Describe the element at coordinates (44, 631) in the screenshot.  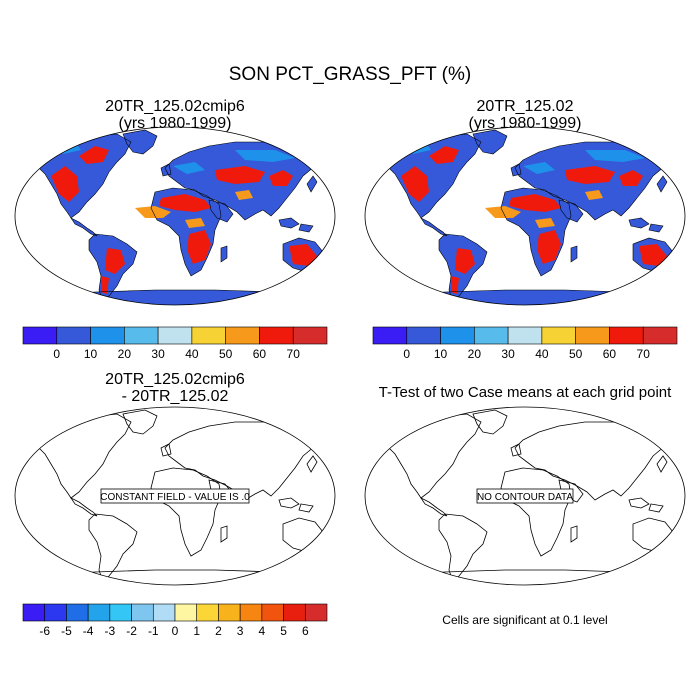
I see `colorbar-tick-label: -6` at that location.